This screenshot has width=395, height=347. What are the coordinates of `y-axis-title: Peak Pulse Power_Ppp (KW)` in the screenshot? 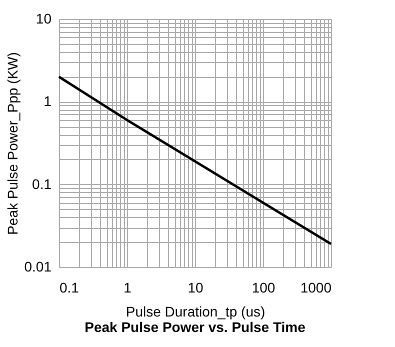 It's located at (12, 143).